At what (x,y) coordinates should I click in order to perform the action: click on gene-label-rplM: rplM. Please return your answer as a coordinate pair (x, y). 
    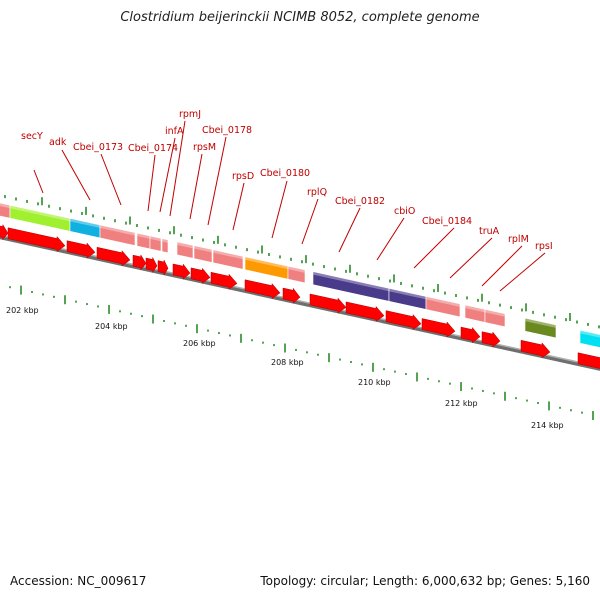
    Looking at the image, I should click on (518, 239).